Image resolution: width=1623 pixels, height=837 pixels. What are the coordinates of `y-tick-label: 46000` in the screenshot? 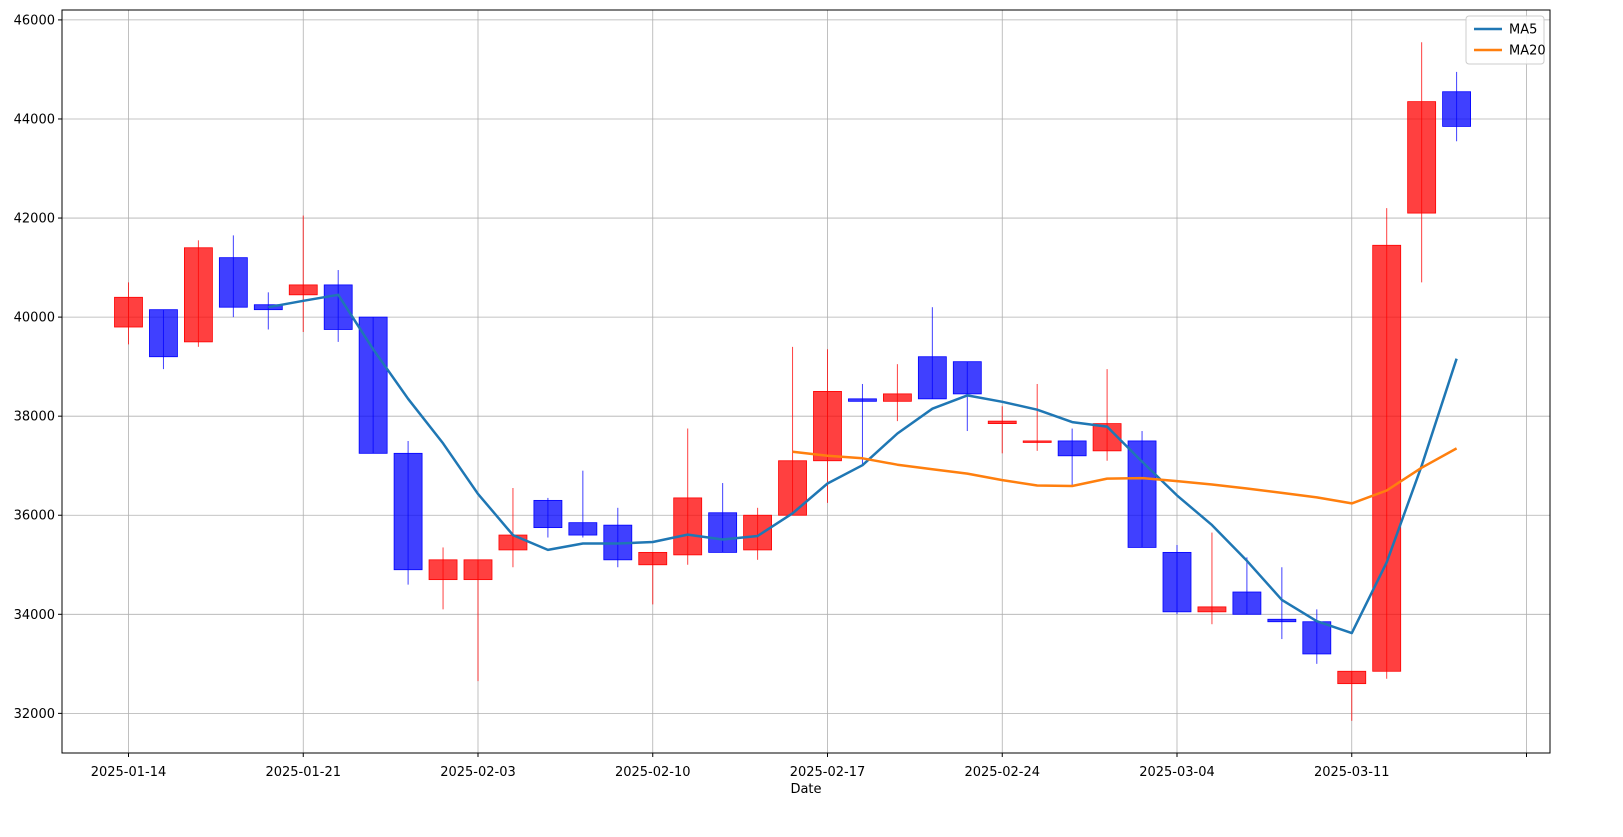 It's located at (34, 20).